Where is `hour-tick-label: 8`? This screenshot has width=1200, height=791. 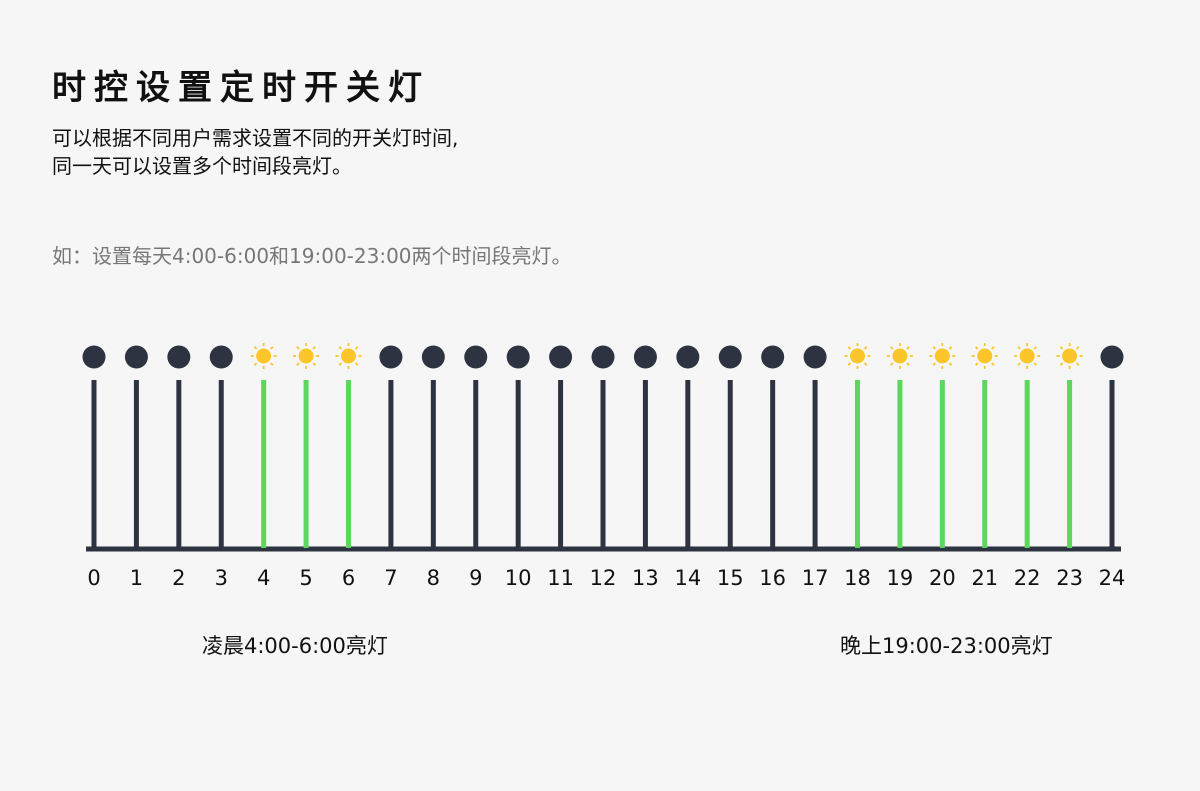
hour-tick-label: 8 is located at coordinates (433, 578).